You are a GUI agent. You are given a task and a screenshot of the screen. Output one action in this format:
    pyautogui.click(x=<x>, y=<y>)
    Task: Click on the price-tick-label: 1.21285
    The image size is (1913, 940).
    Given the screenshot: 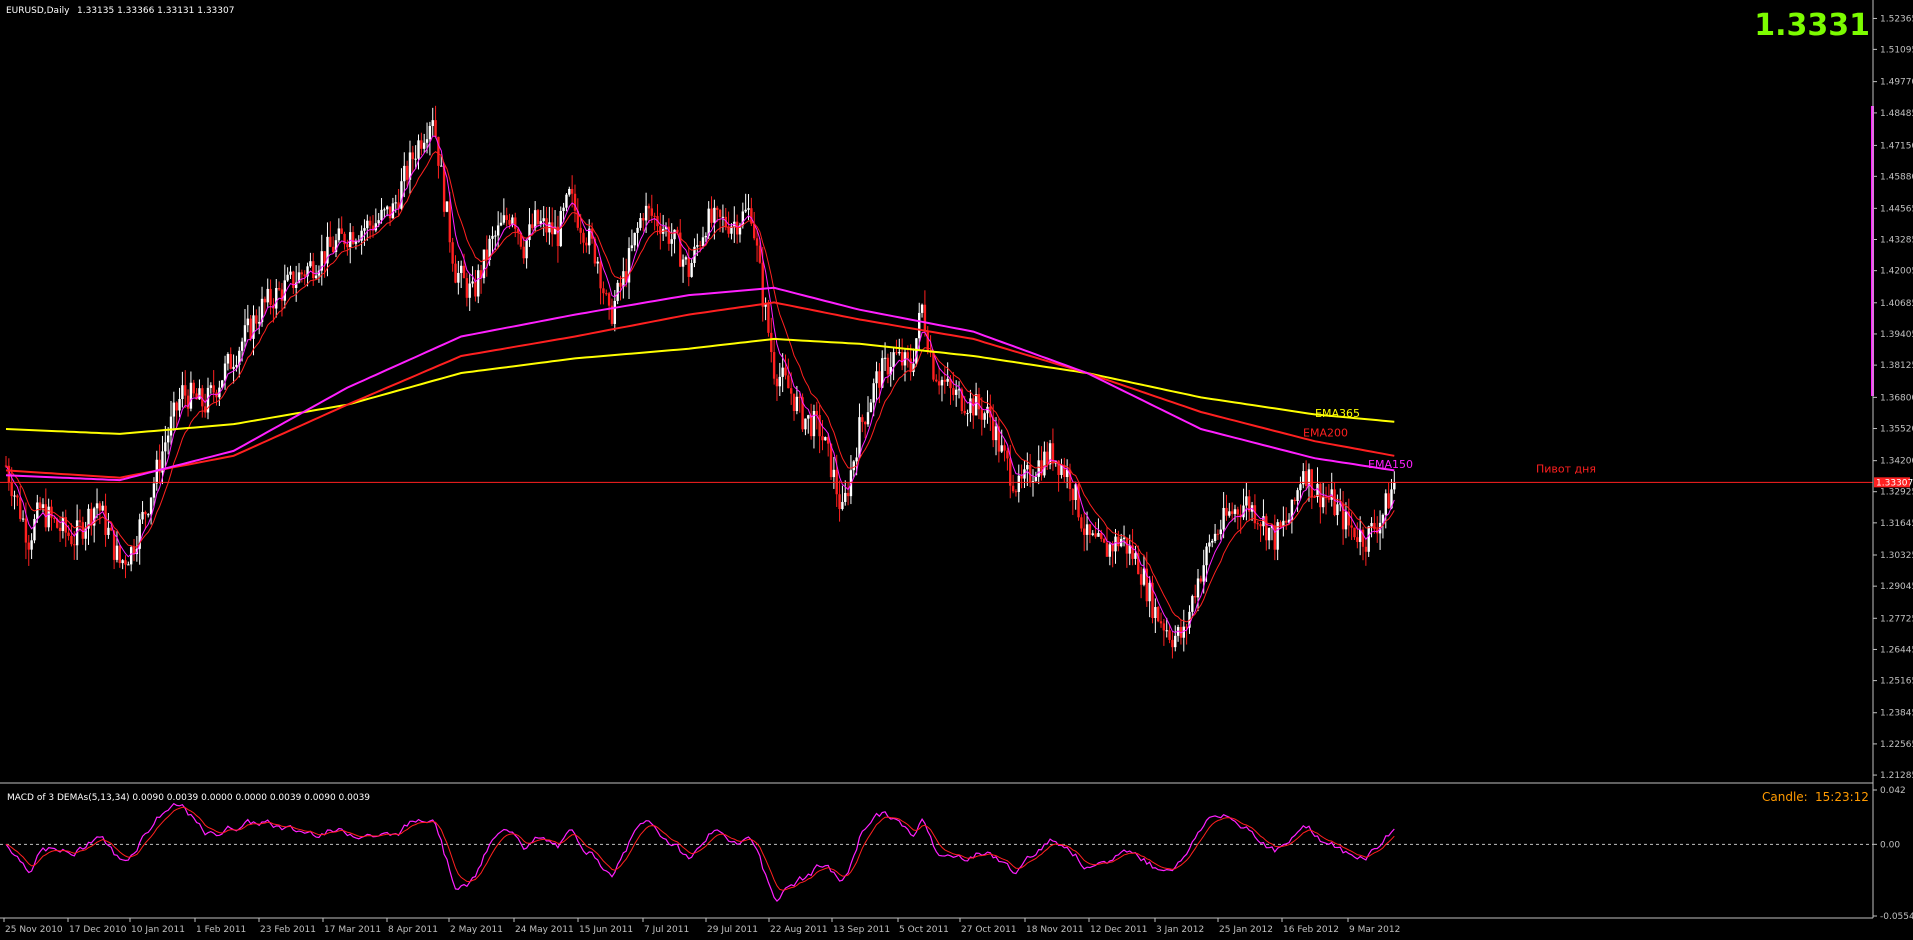 What is the action you would take?
    pyautogui.click(x=1896, y=776)
    